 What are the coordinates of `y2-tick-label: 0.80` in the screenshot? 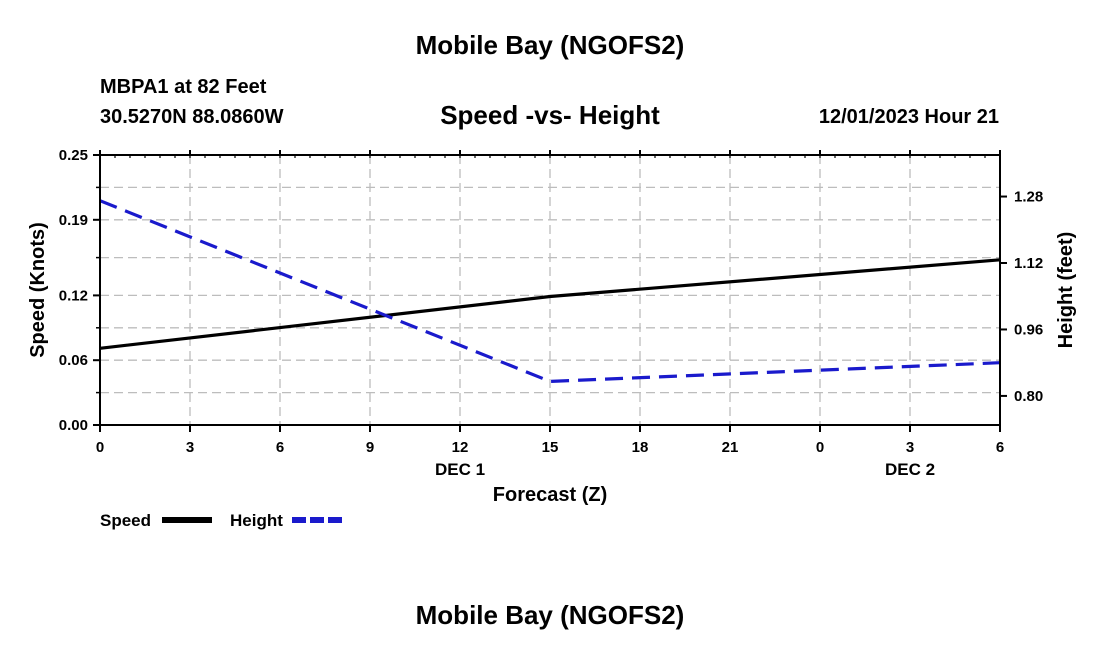 It's located at (1028, 396).